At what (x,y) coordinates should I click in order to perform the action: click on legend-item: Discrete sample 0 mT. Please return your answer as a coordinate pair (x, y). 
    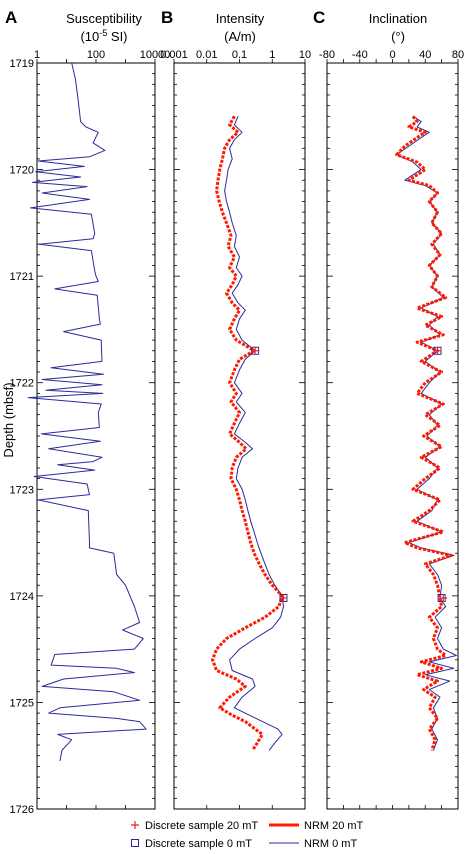
    Looking at the image, I should click on (191, 844).